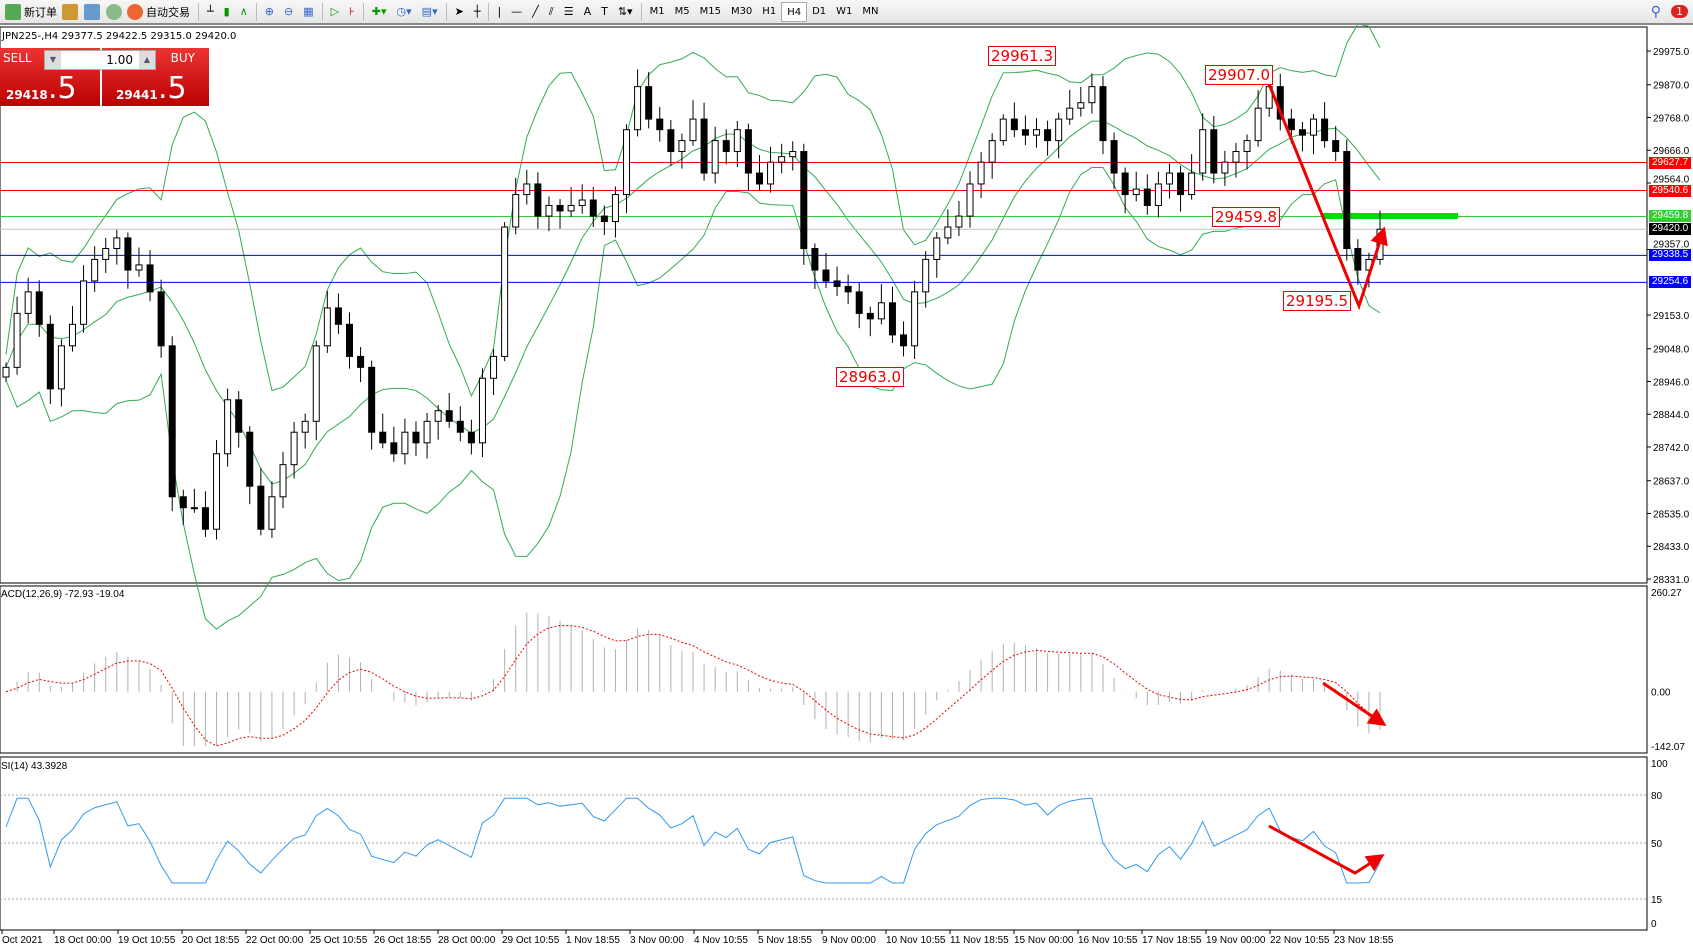 This screenshot has width=1693, height=947. What do you see at coordinates (1655, 11) in the screenshot?
I see `search-icon: ⚲` at bounding box center [1655, 11].